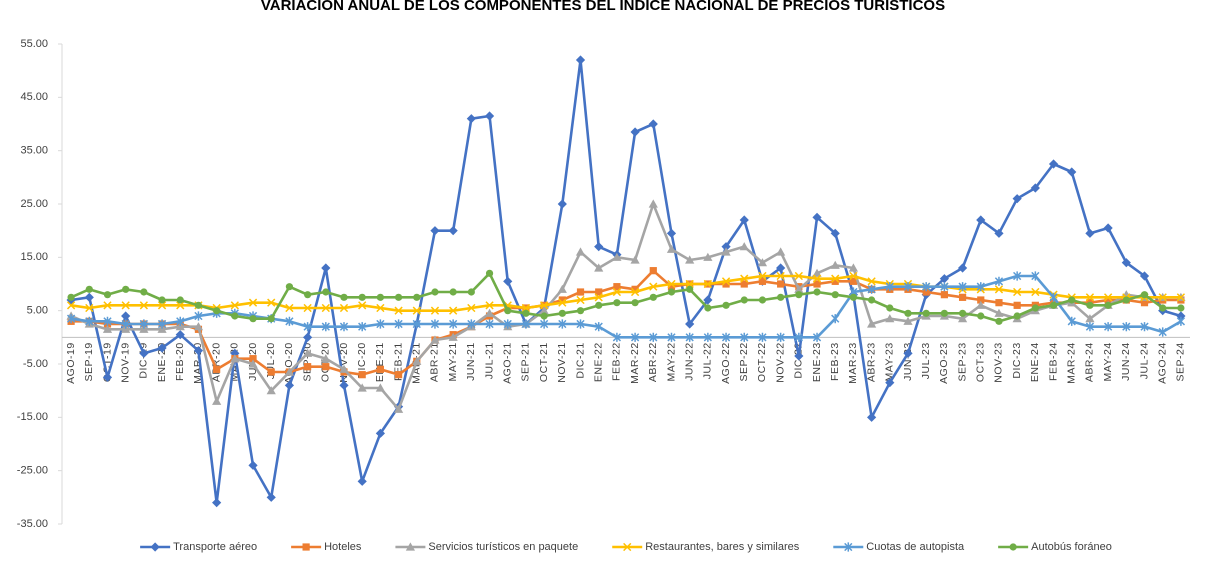 The image size is (1206, 565). I want to click on x-tick-label: DIC-22, so click(799, 360).